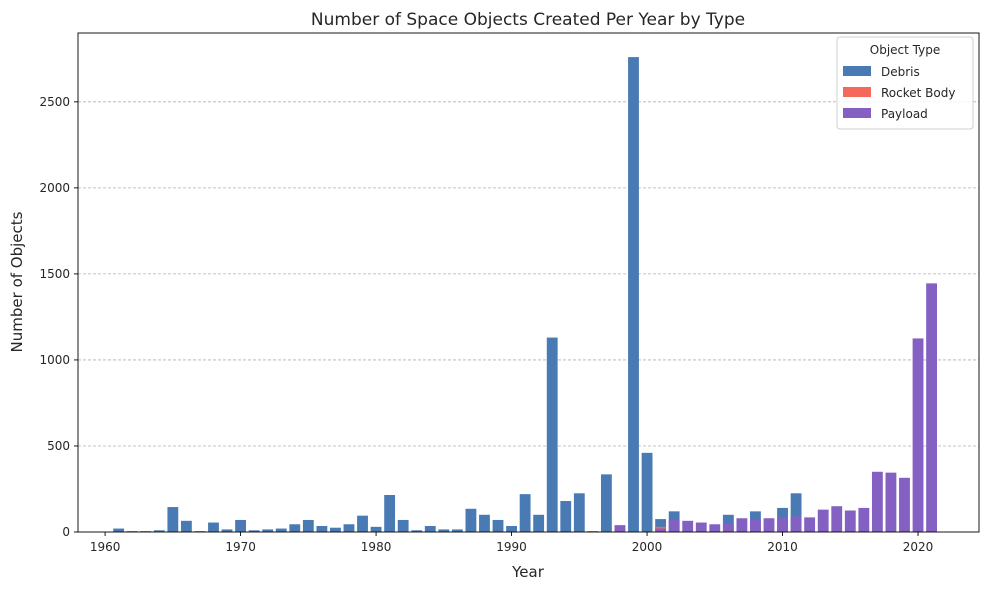 The width and height of the screenshot is (989, 594). What do you see at coordinates (295, 528) in the screenshot?
I see `bar-debris-1974` at bounding box center [295, 528].